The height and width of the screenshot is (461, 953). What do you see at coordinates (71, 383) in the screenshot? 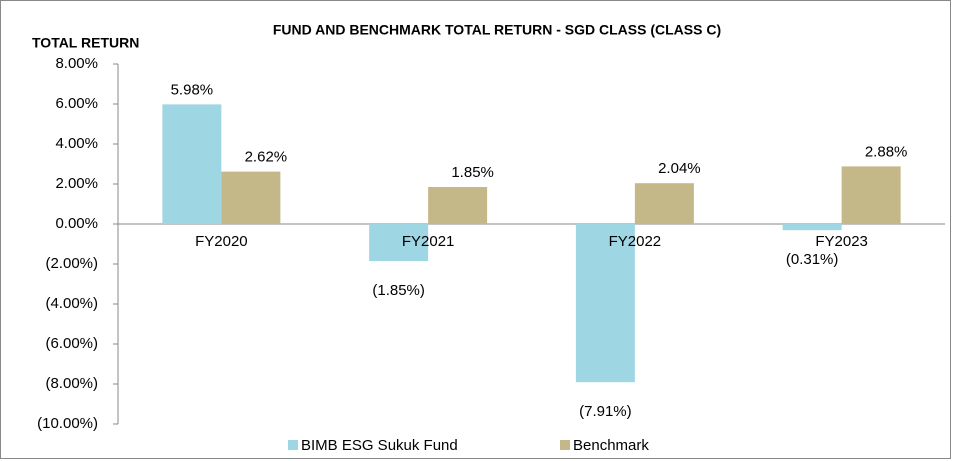
I see `y-tick-label: (8.00%)` at bounding box center [71, 383].